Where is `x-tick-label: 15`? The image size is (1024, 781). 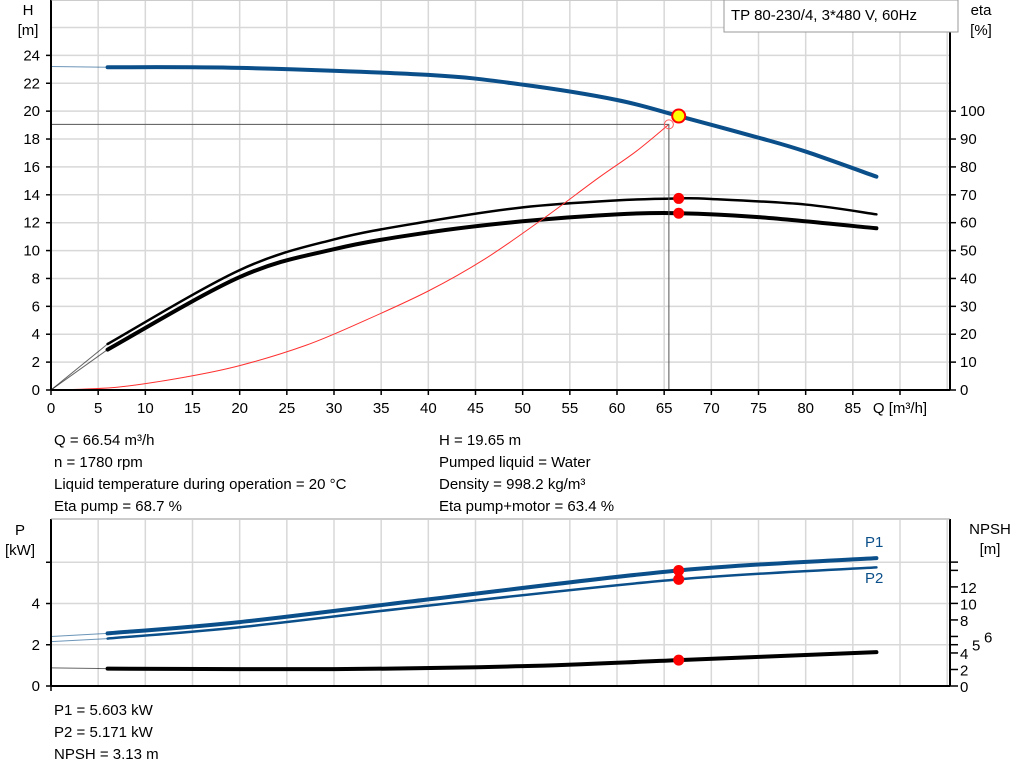
x-tick-label: 15 is located at coordinates (192, 408).